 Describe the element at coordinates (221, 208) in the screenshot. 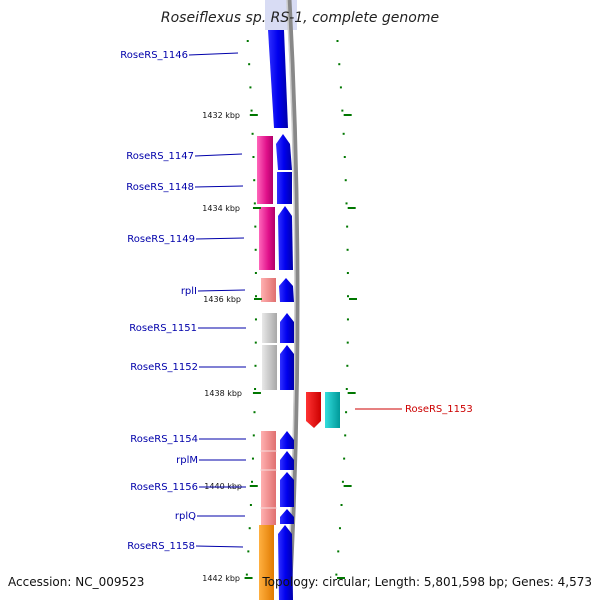

I see `ruler-label-1434: 1434 kbp` at that location.